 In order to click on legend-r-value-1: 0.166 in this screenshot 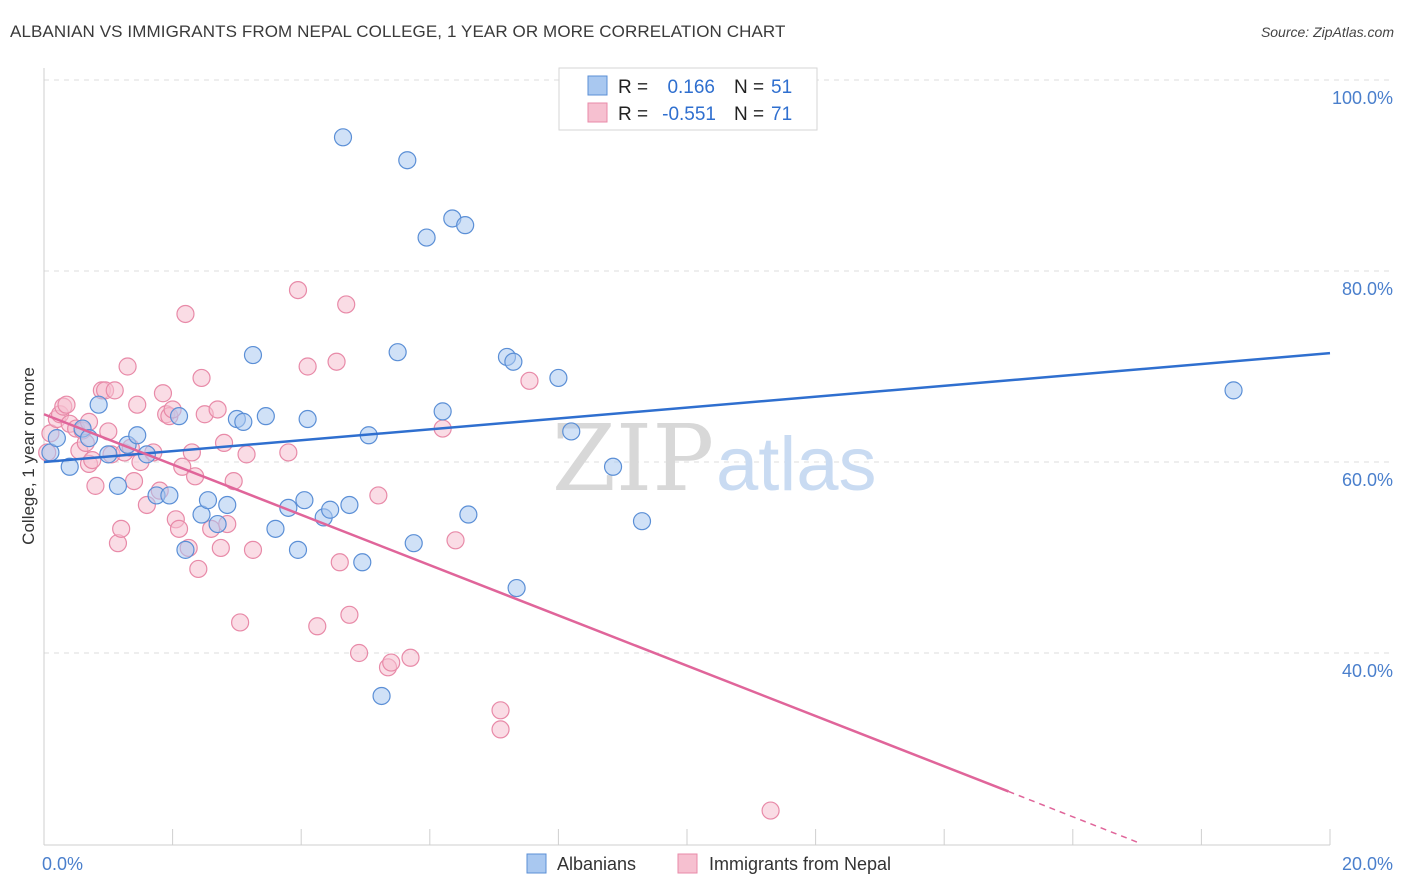, I will do `click(691, 87)`.